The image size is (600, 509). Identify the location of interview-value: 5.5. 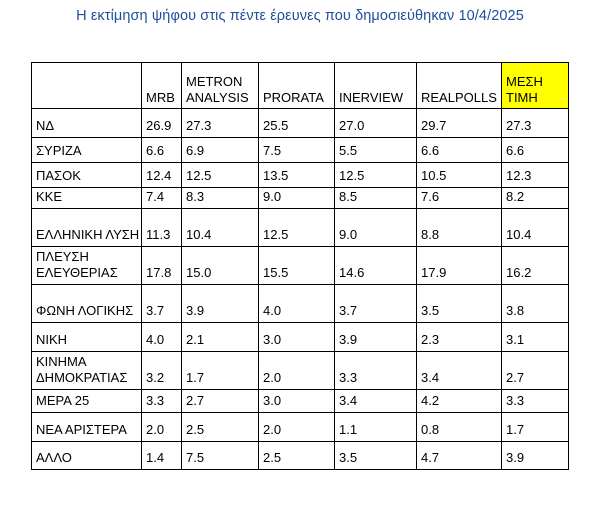
(375, 150).